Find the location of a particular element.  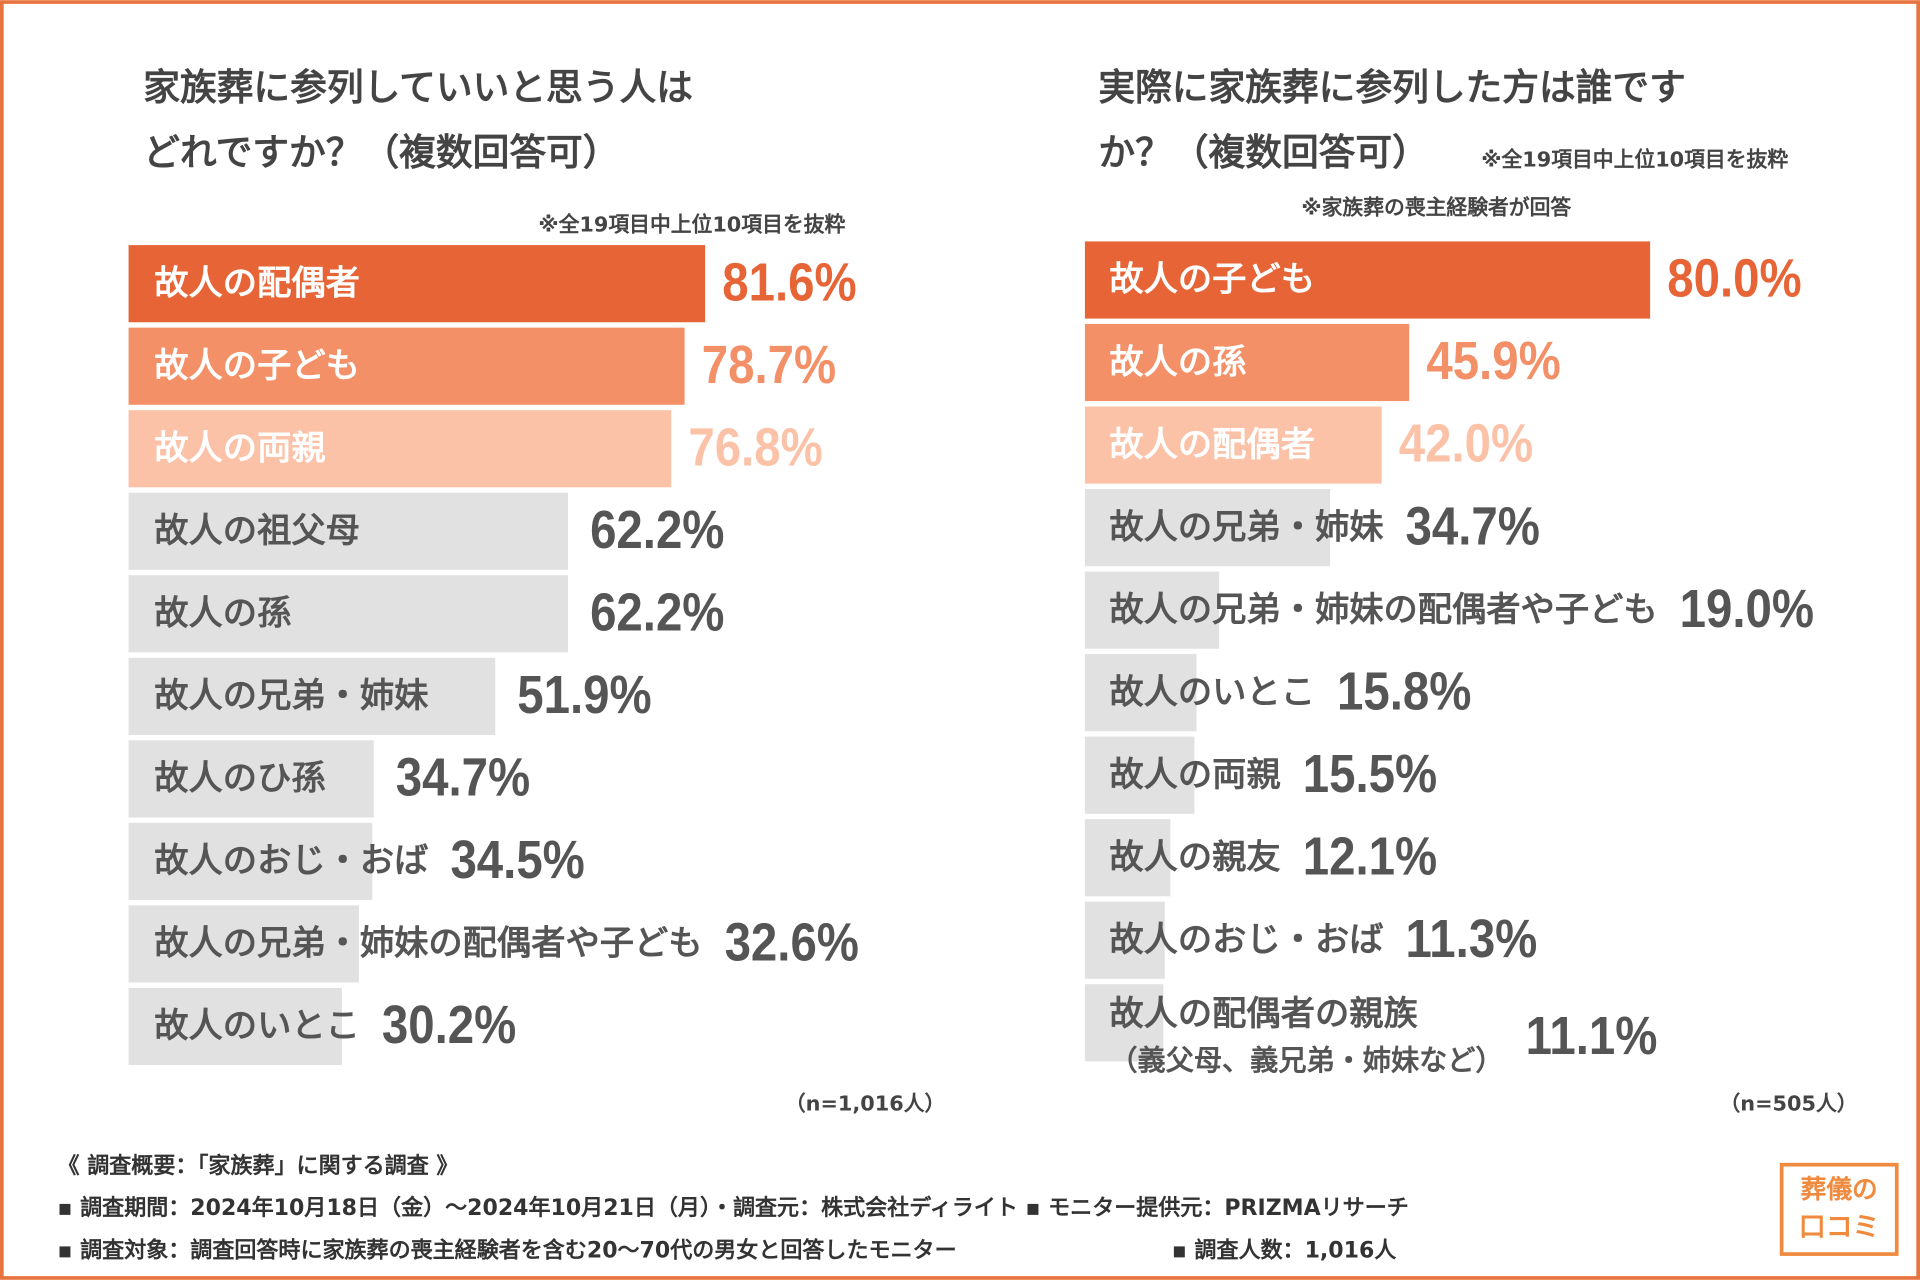

value-label: 15.8% is located at coordinates (1404, 691).